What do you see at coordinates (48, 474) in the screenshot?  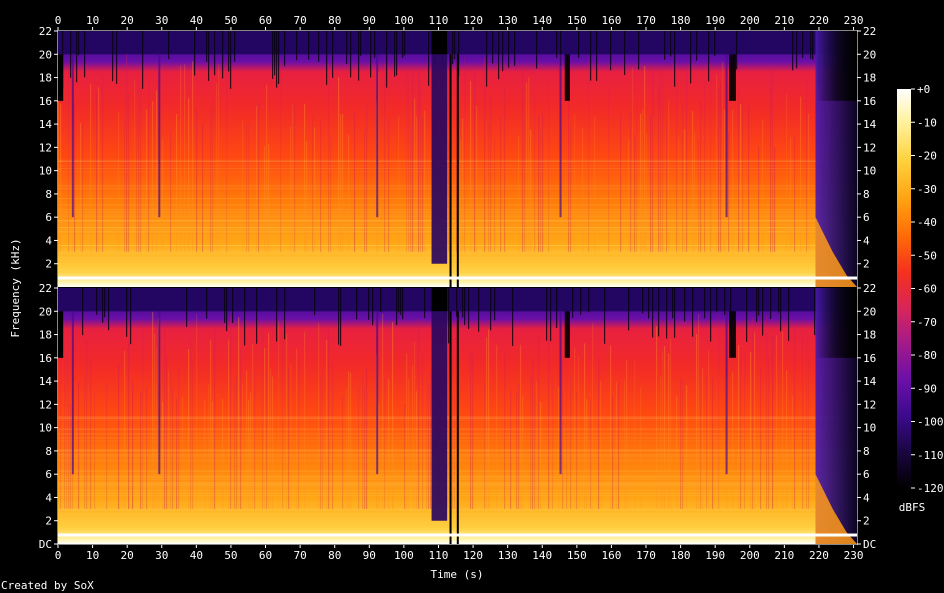 I see `y-tick-label-left: 6` at bounding box center [48, 474].